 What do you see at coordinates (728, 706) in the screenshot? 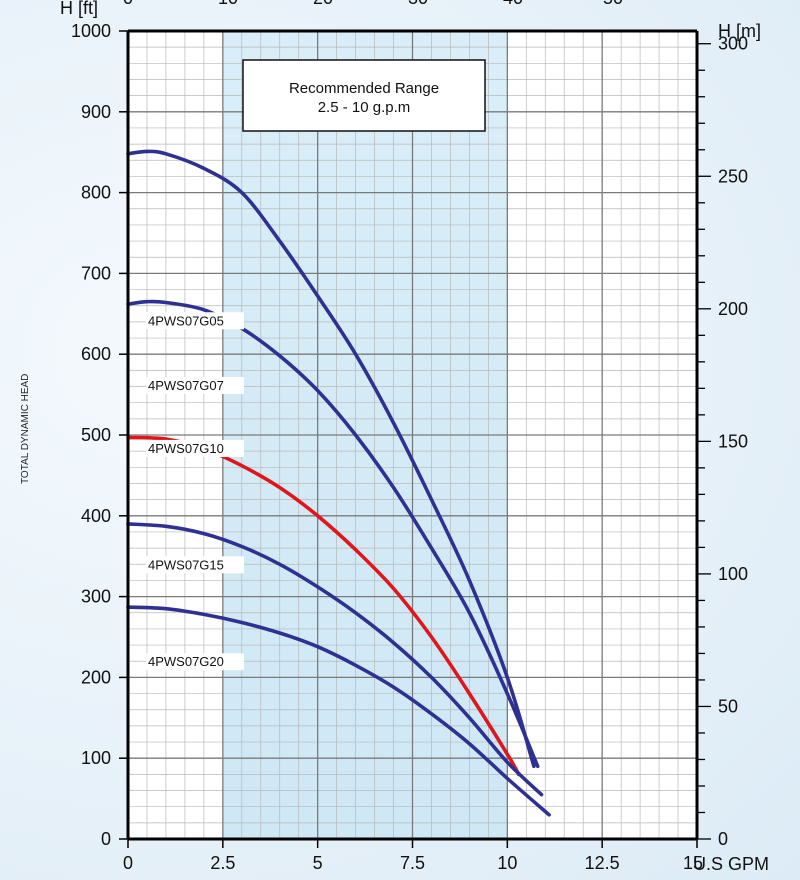
I see `right-tick-label: 50` at bounding box center [728, 706].